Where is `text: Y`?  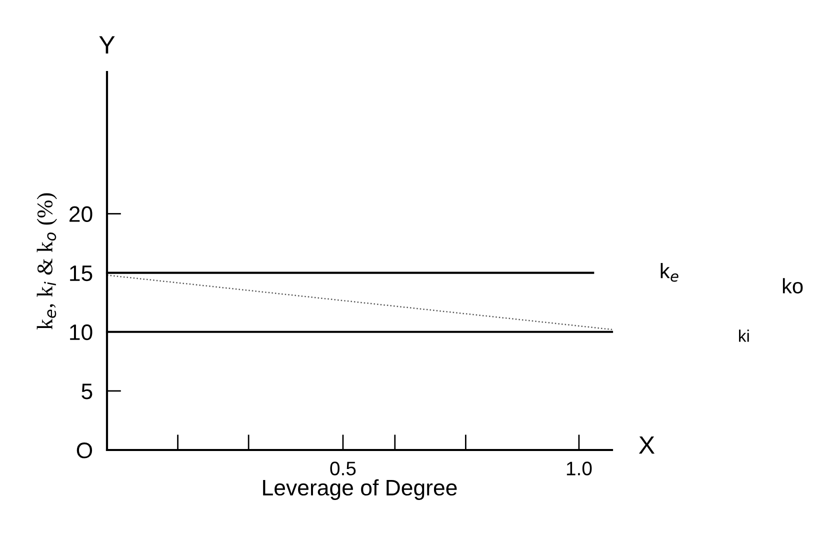 text: Y is located at coordinates (107, 45).